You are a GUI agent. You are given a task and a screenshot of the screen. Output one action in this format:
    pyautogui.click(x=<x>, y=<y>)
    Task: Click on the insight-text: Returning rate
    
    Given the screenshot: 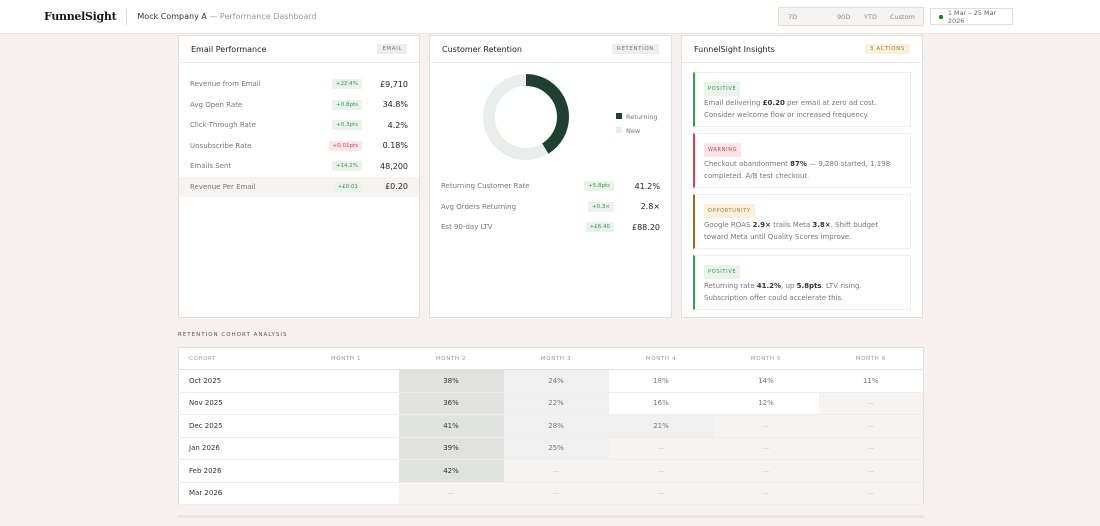 What is the action you would take?
    pyautogui.click(x=730, y=286)
    